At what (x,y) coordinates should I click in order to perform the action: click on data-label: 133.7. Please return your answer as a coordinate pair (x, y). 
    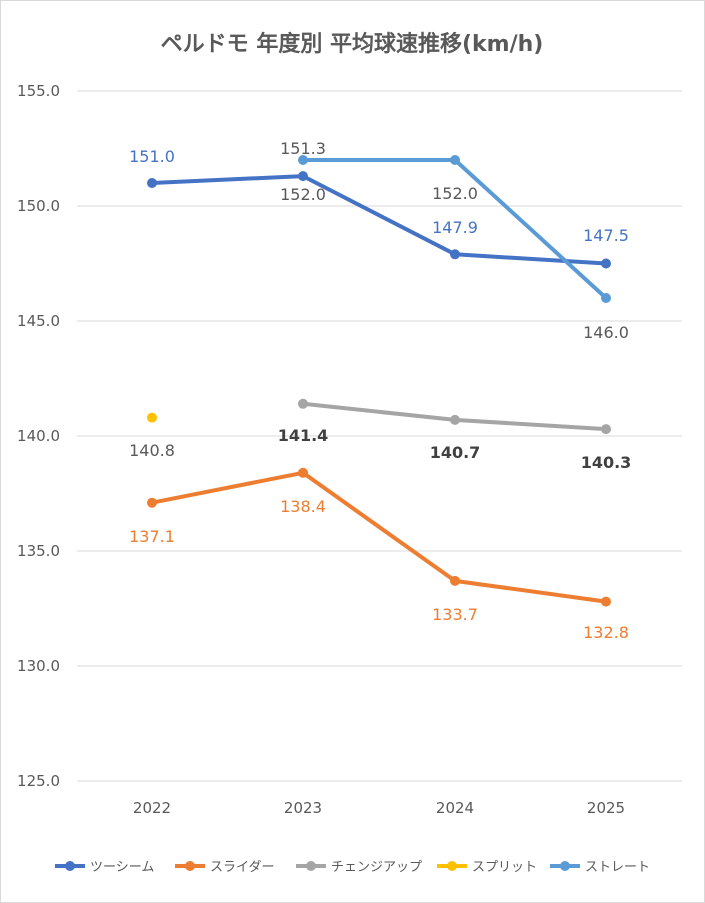
    Looking at the image, I should click on (455, 614).